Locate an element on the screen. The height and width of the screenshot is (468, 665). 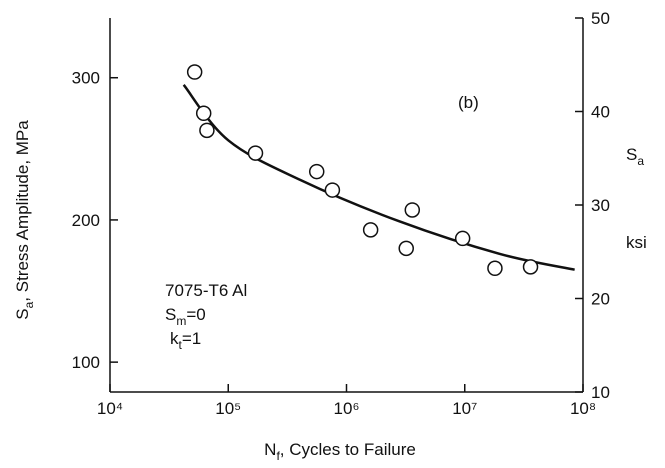
annotation: Sm=0 is located at coordinates (185, 316).